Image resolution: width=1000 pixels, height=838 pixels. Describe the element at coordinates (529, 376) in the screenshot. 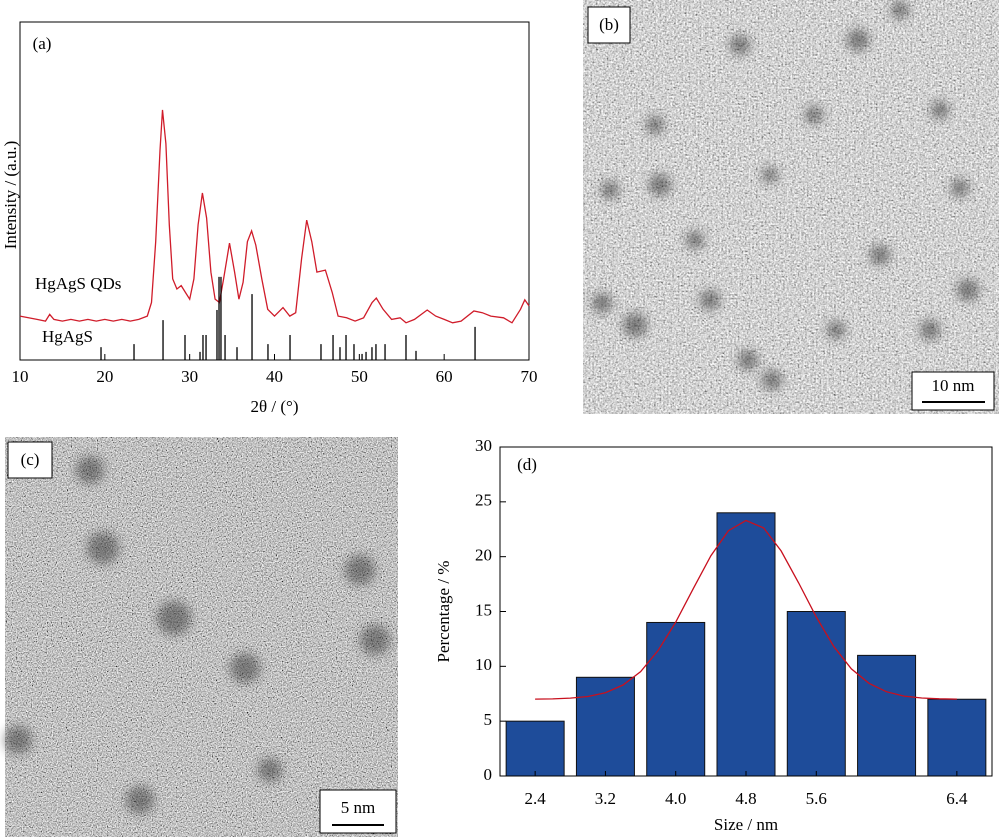

I see `x-tick-label: 70` at that location.